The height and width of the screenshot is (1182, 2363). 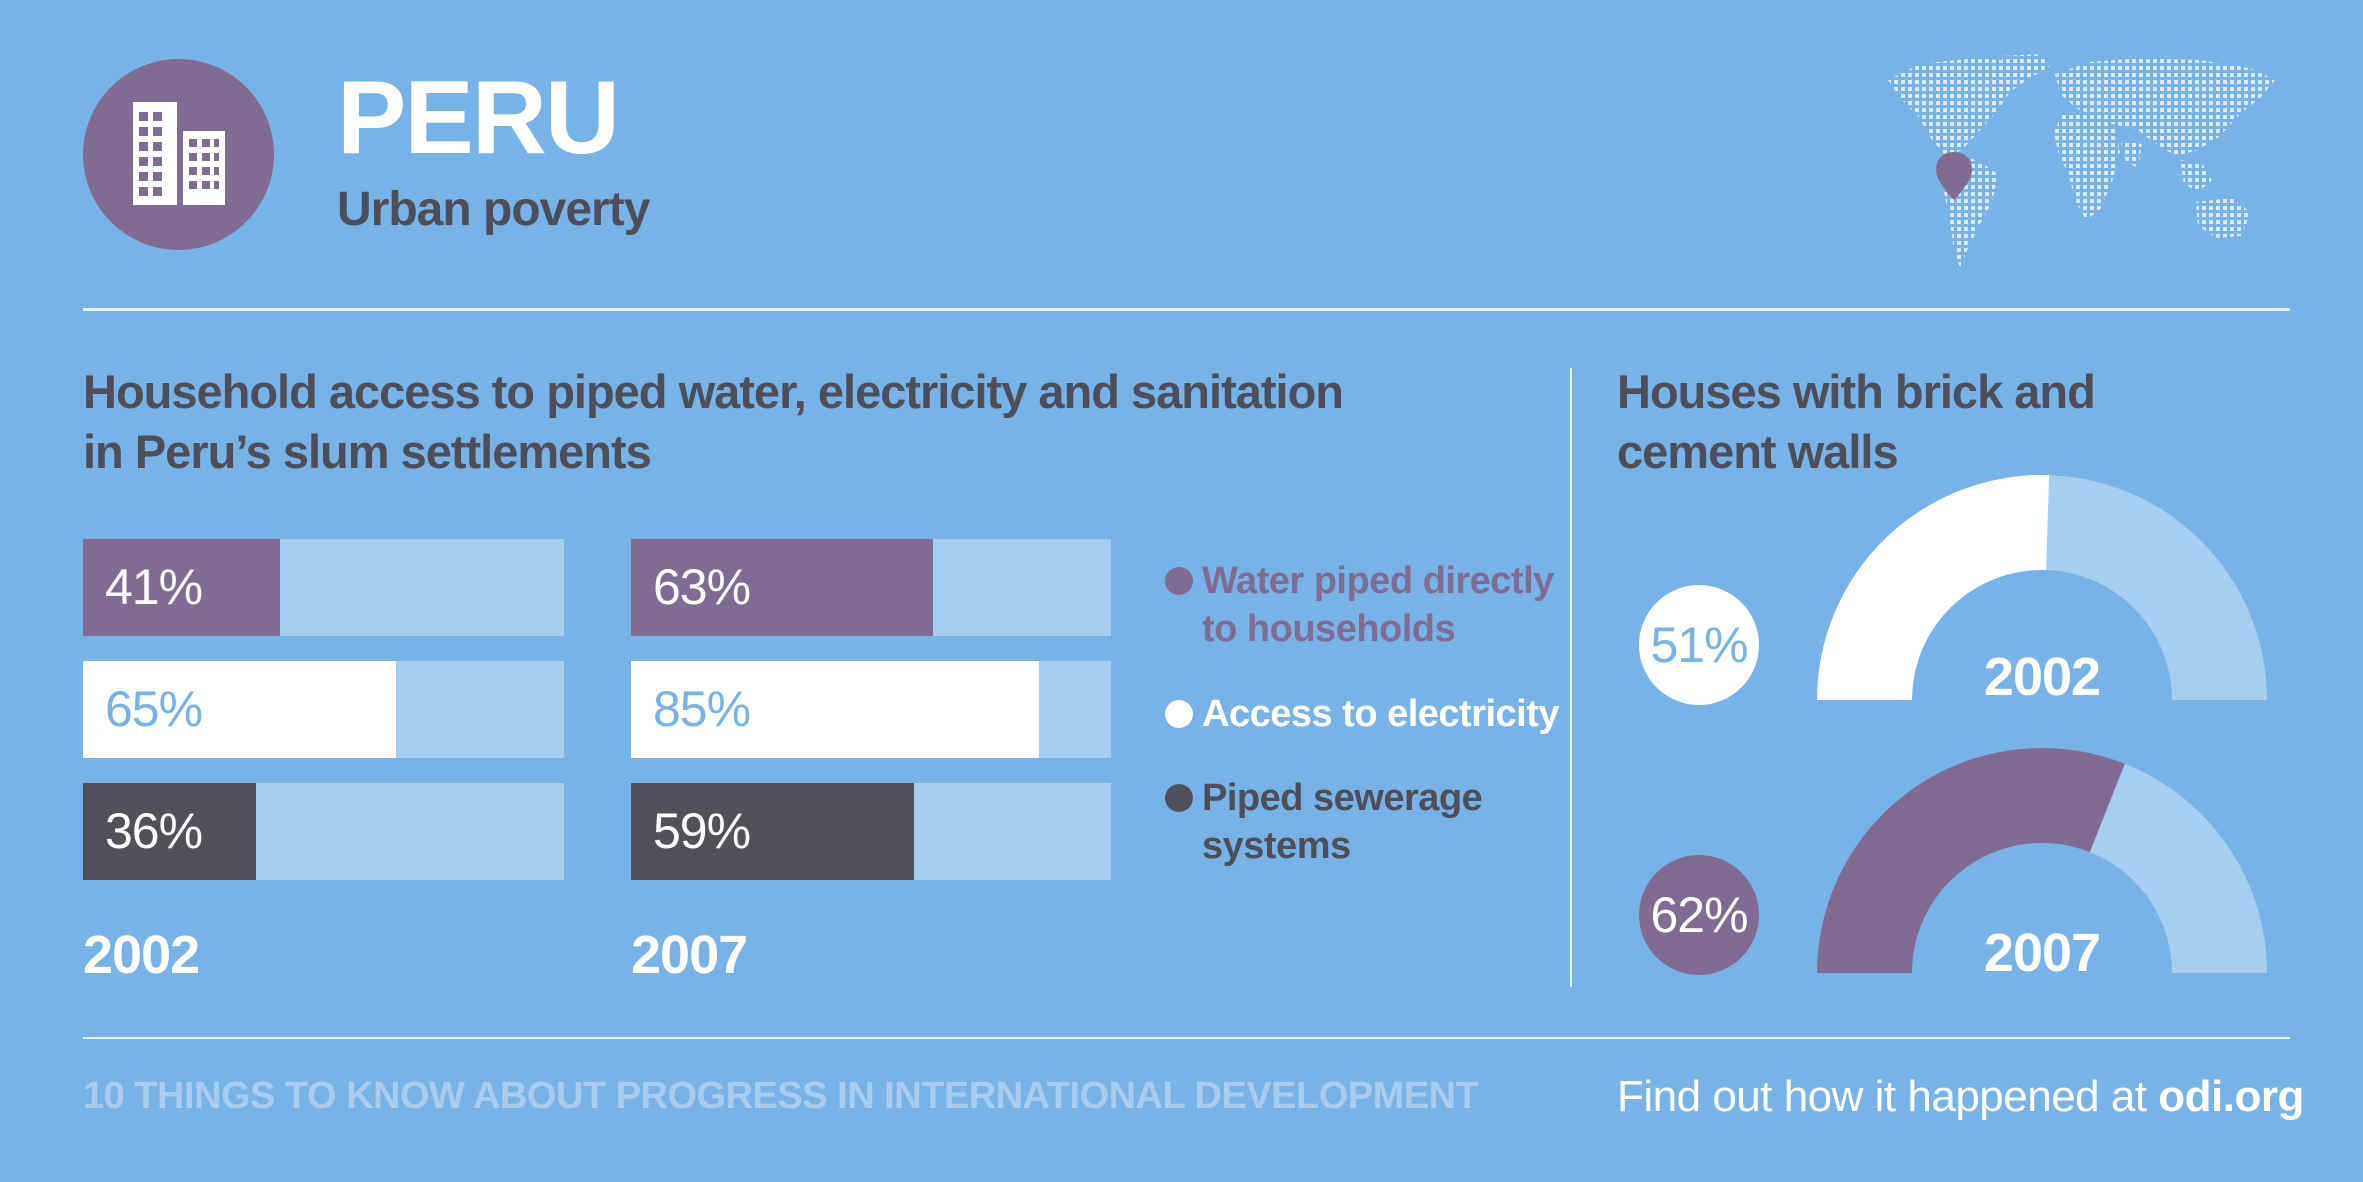 What do you see at coordinates (478, 118) in the screenshot?
I see `page-title: PERU` at bounding box center [478, 118].